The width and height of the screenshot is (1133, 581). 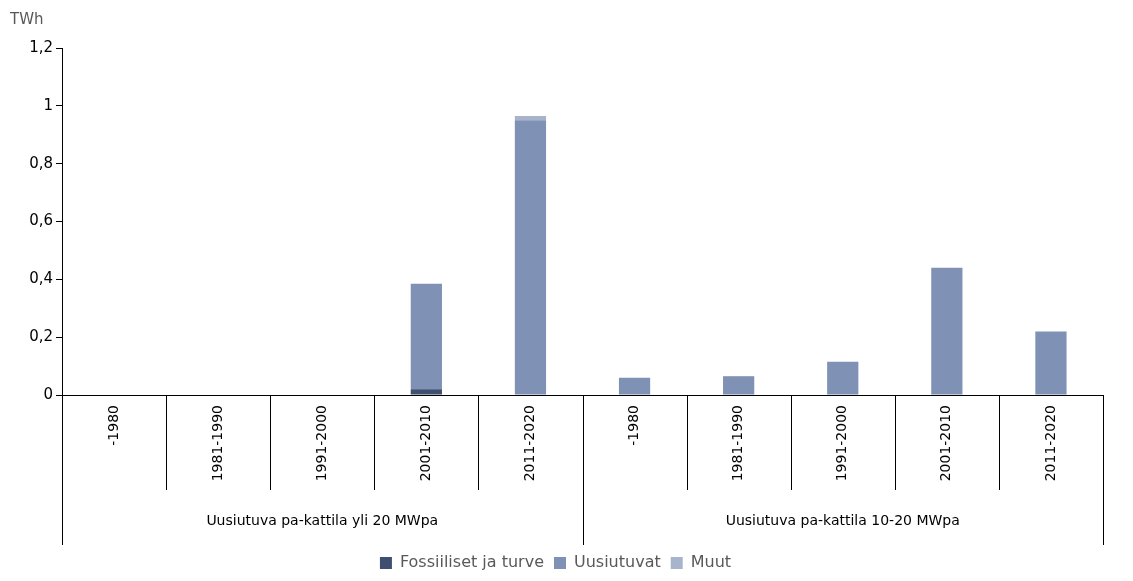 I want to click on y-tick-label: 0, so click(x=48, y=393).